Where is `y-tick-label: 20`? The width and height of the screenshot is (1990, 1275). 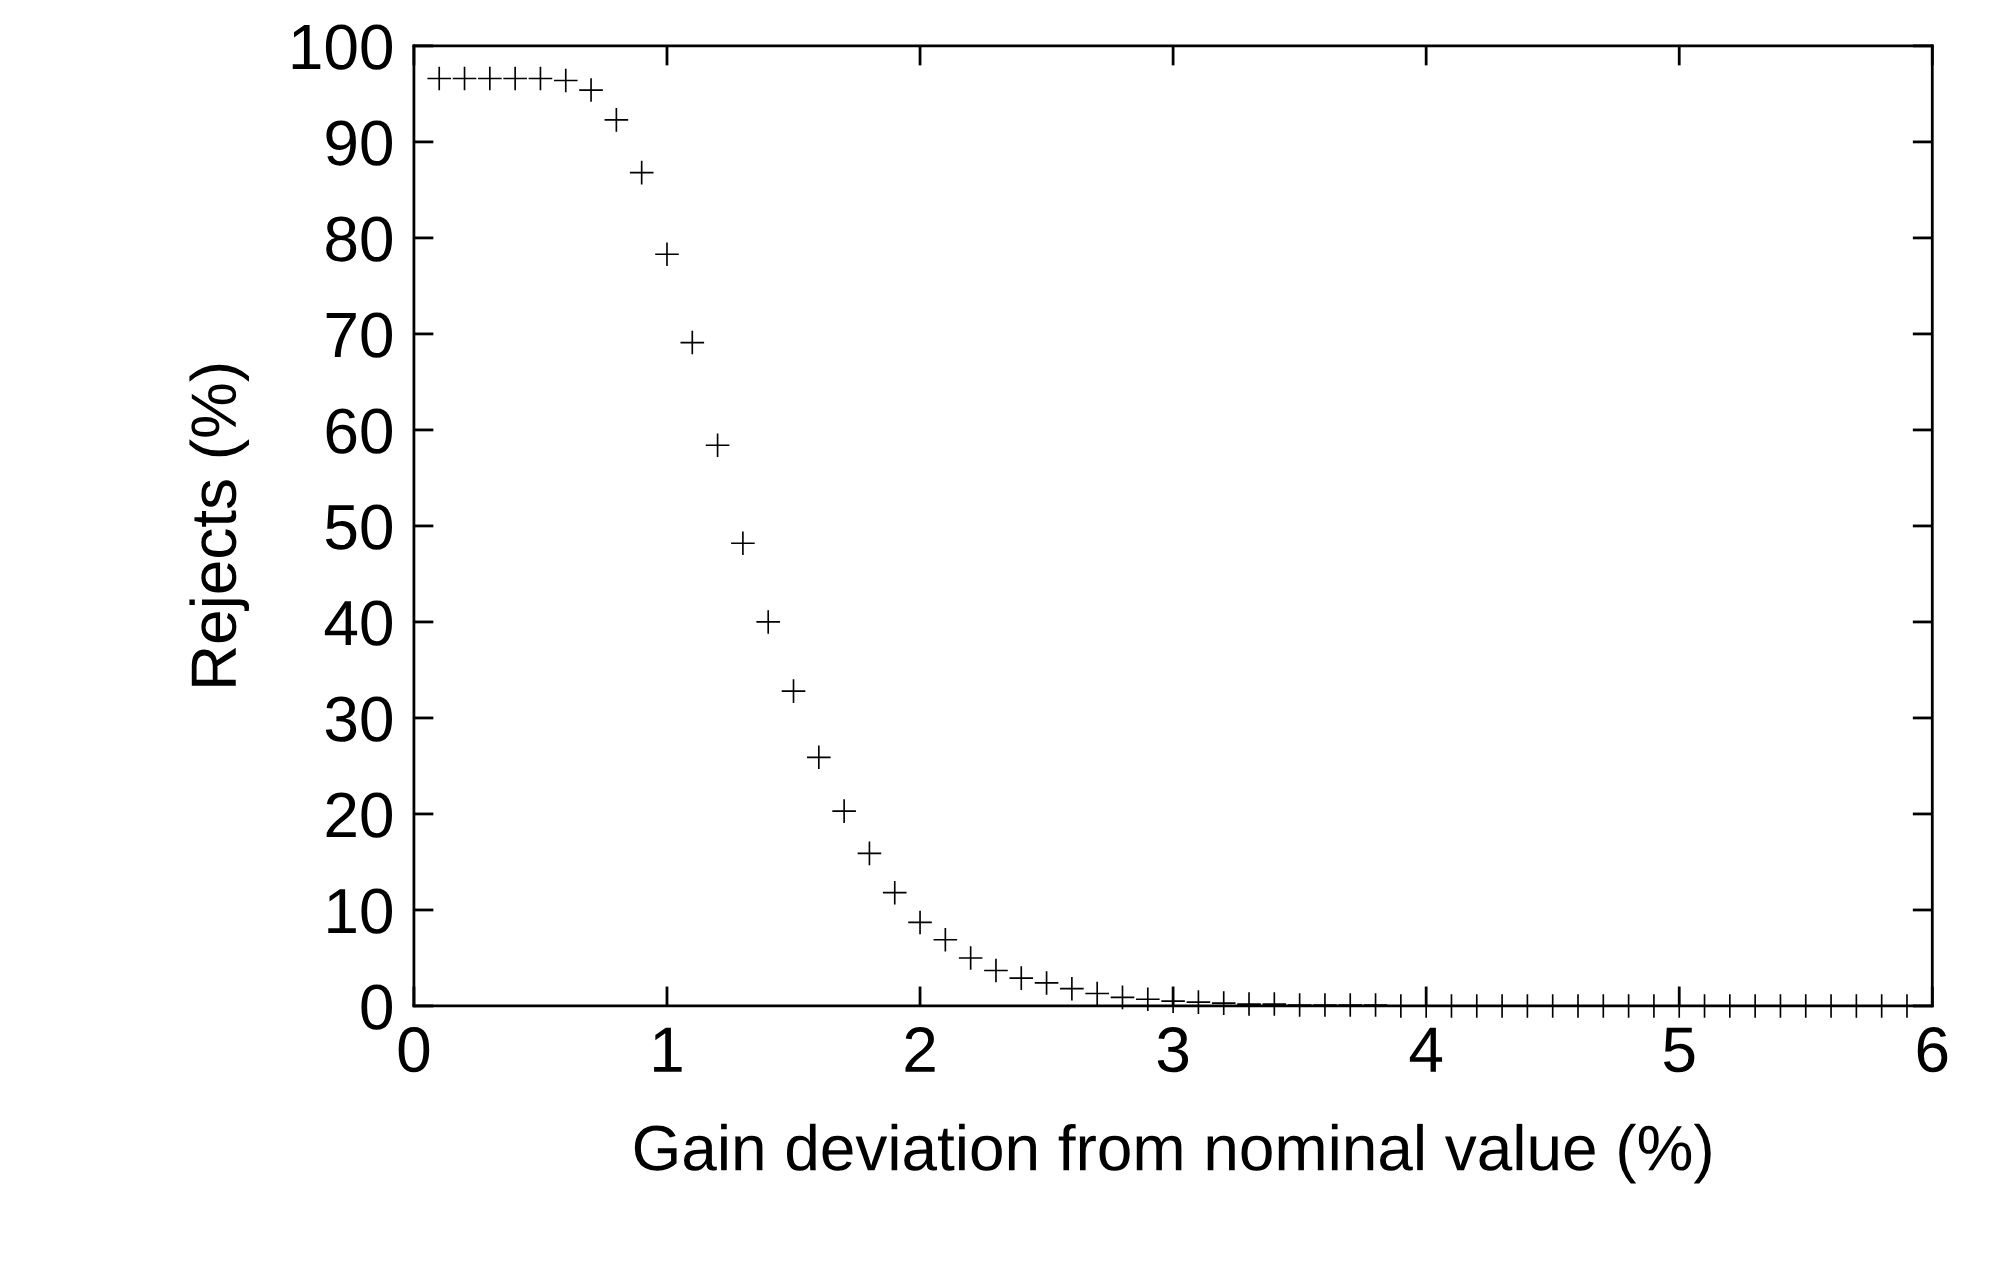 y-tick-label: 20 is located at coordinates (359, 815).